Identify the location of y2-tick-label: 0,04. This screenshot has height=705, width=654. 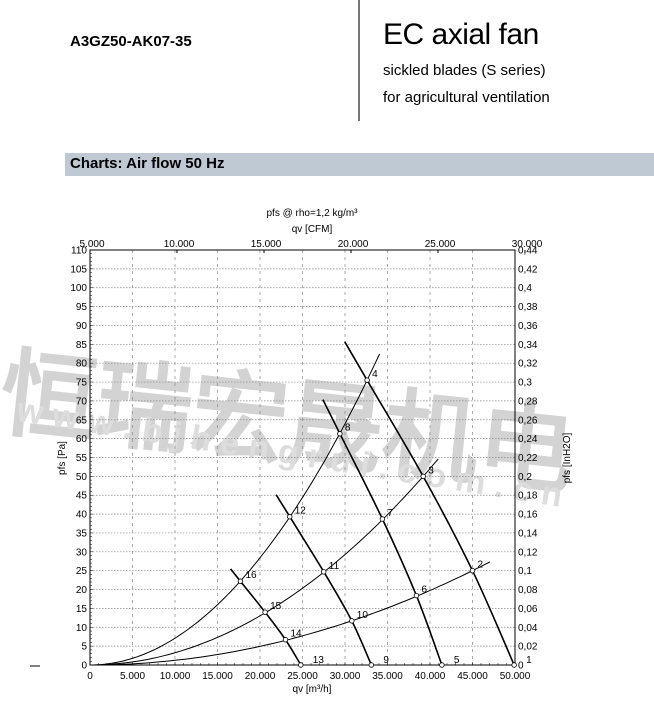
(528, 628).